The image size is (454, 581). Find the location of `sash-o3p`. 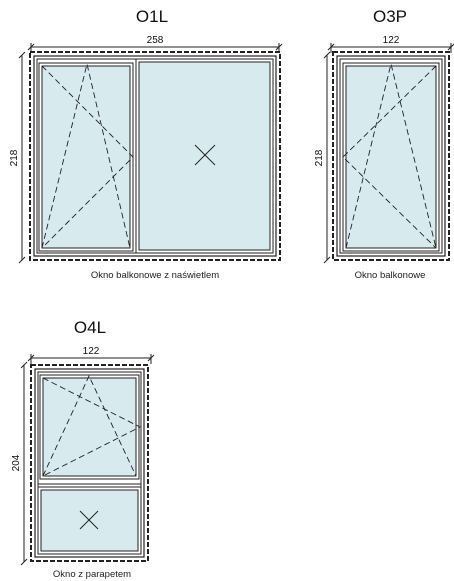

sash-o3p is located at coordinates (391, 157).